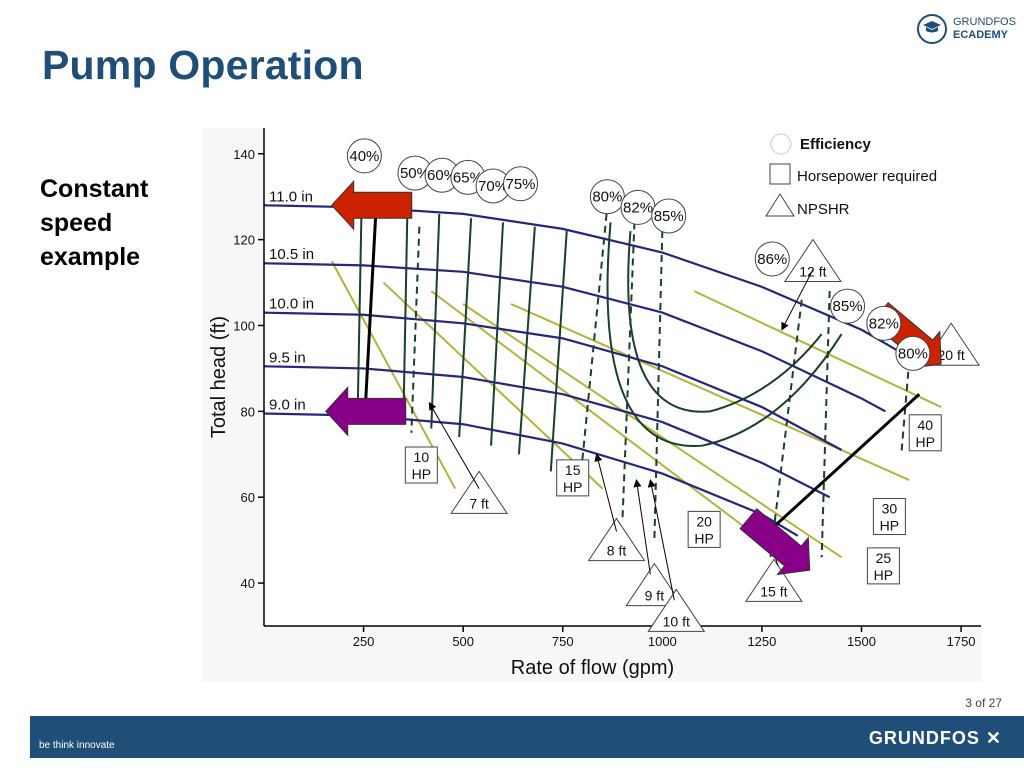 This screenshot has height=768, width=1024. I want to click on efficiency-label: 40%, so click(364, 156).